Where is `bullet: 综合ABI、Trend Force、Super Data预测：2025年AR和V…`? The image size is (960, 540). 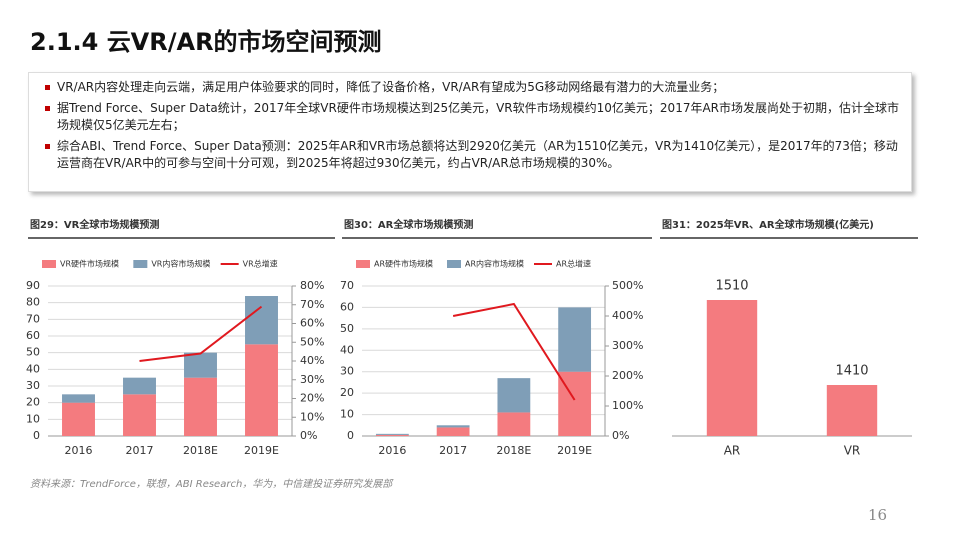 bullet: 综合ABI、Trend Force、Super Data预测：2025年AR和V… is located at coordinates (472, 155).